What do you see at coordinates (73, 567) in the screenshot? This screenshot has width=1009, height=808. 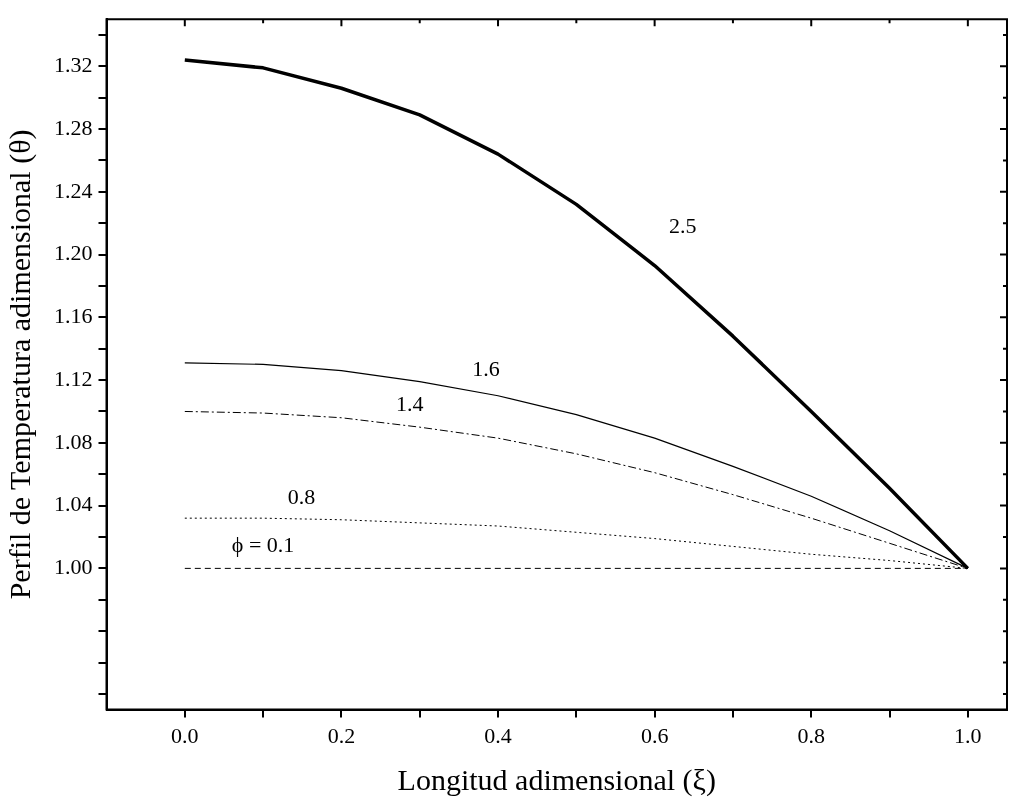 I see `y-tick-label: 1.00` at bounding box center [73, 567].